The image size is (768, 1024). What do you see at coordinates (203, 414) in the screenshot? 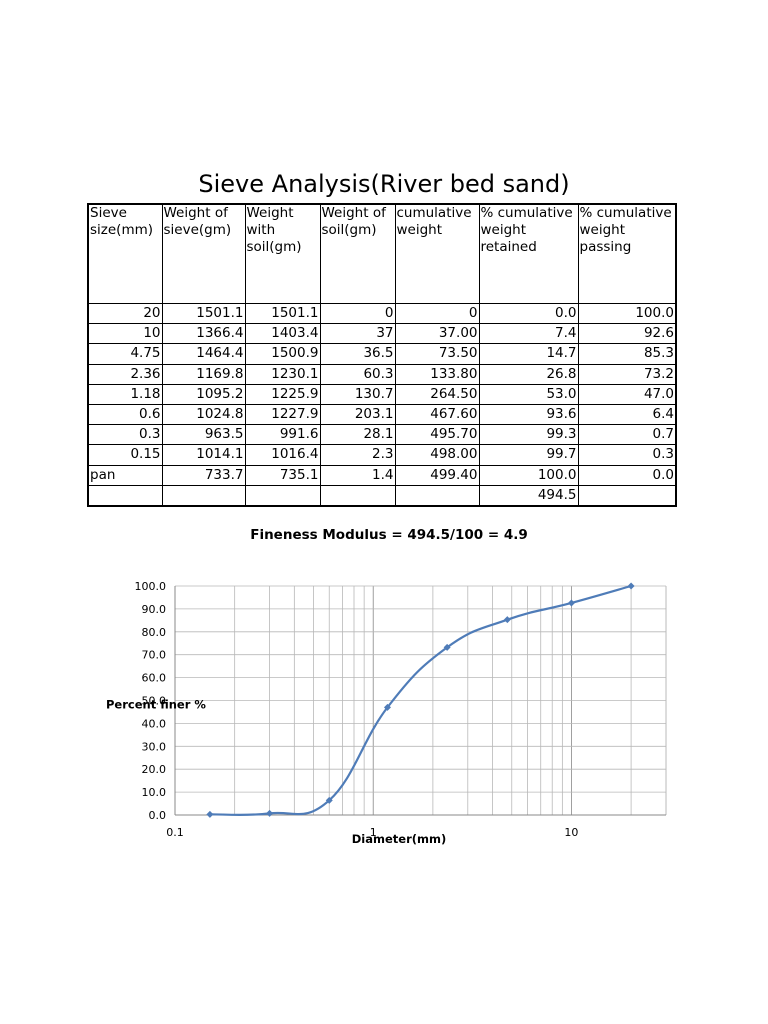
I see `table-cell: 1024.8` at bounding box center [203, 414].